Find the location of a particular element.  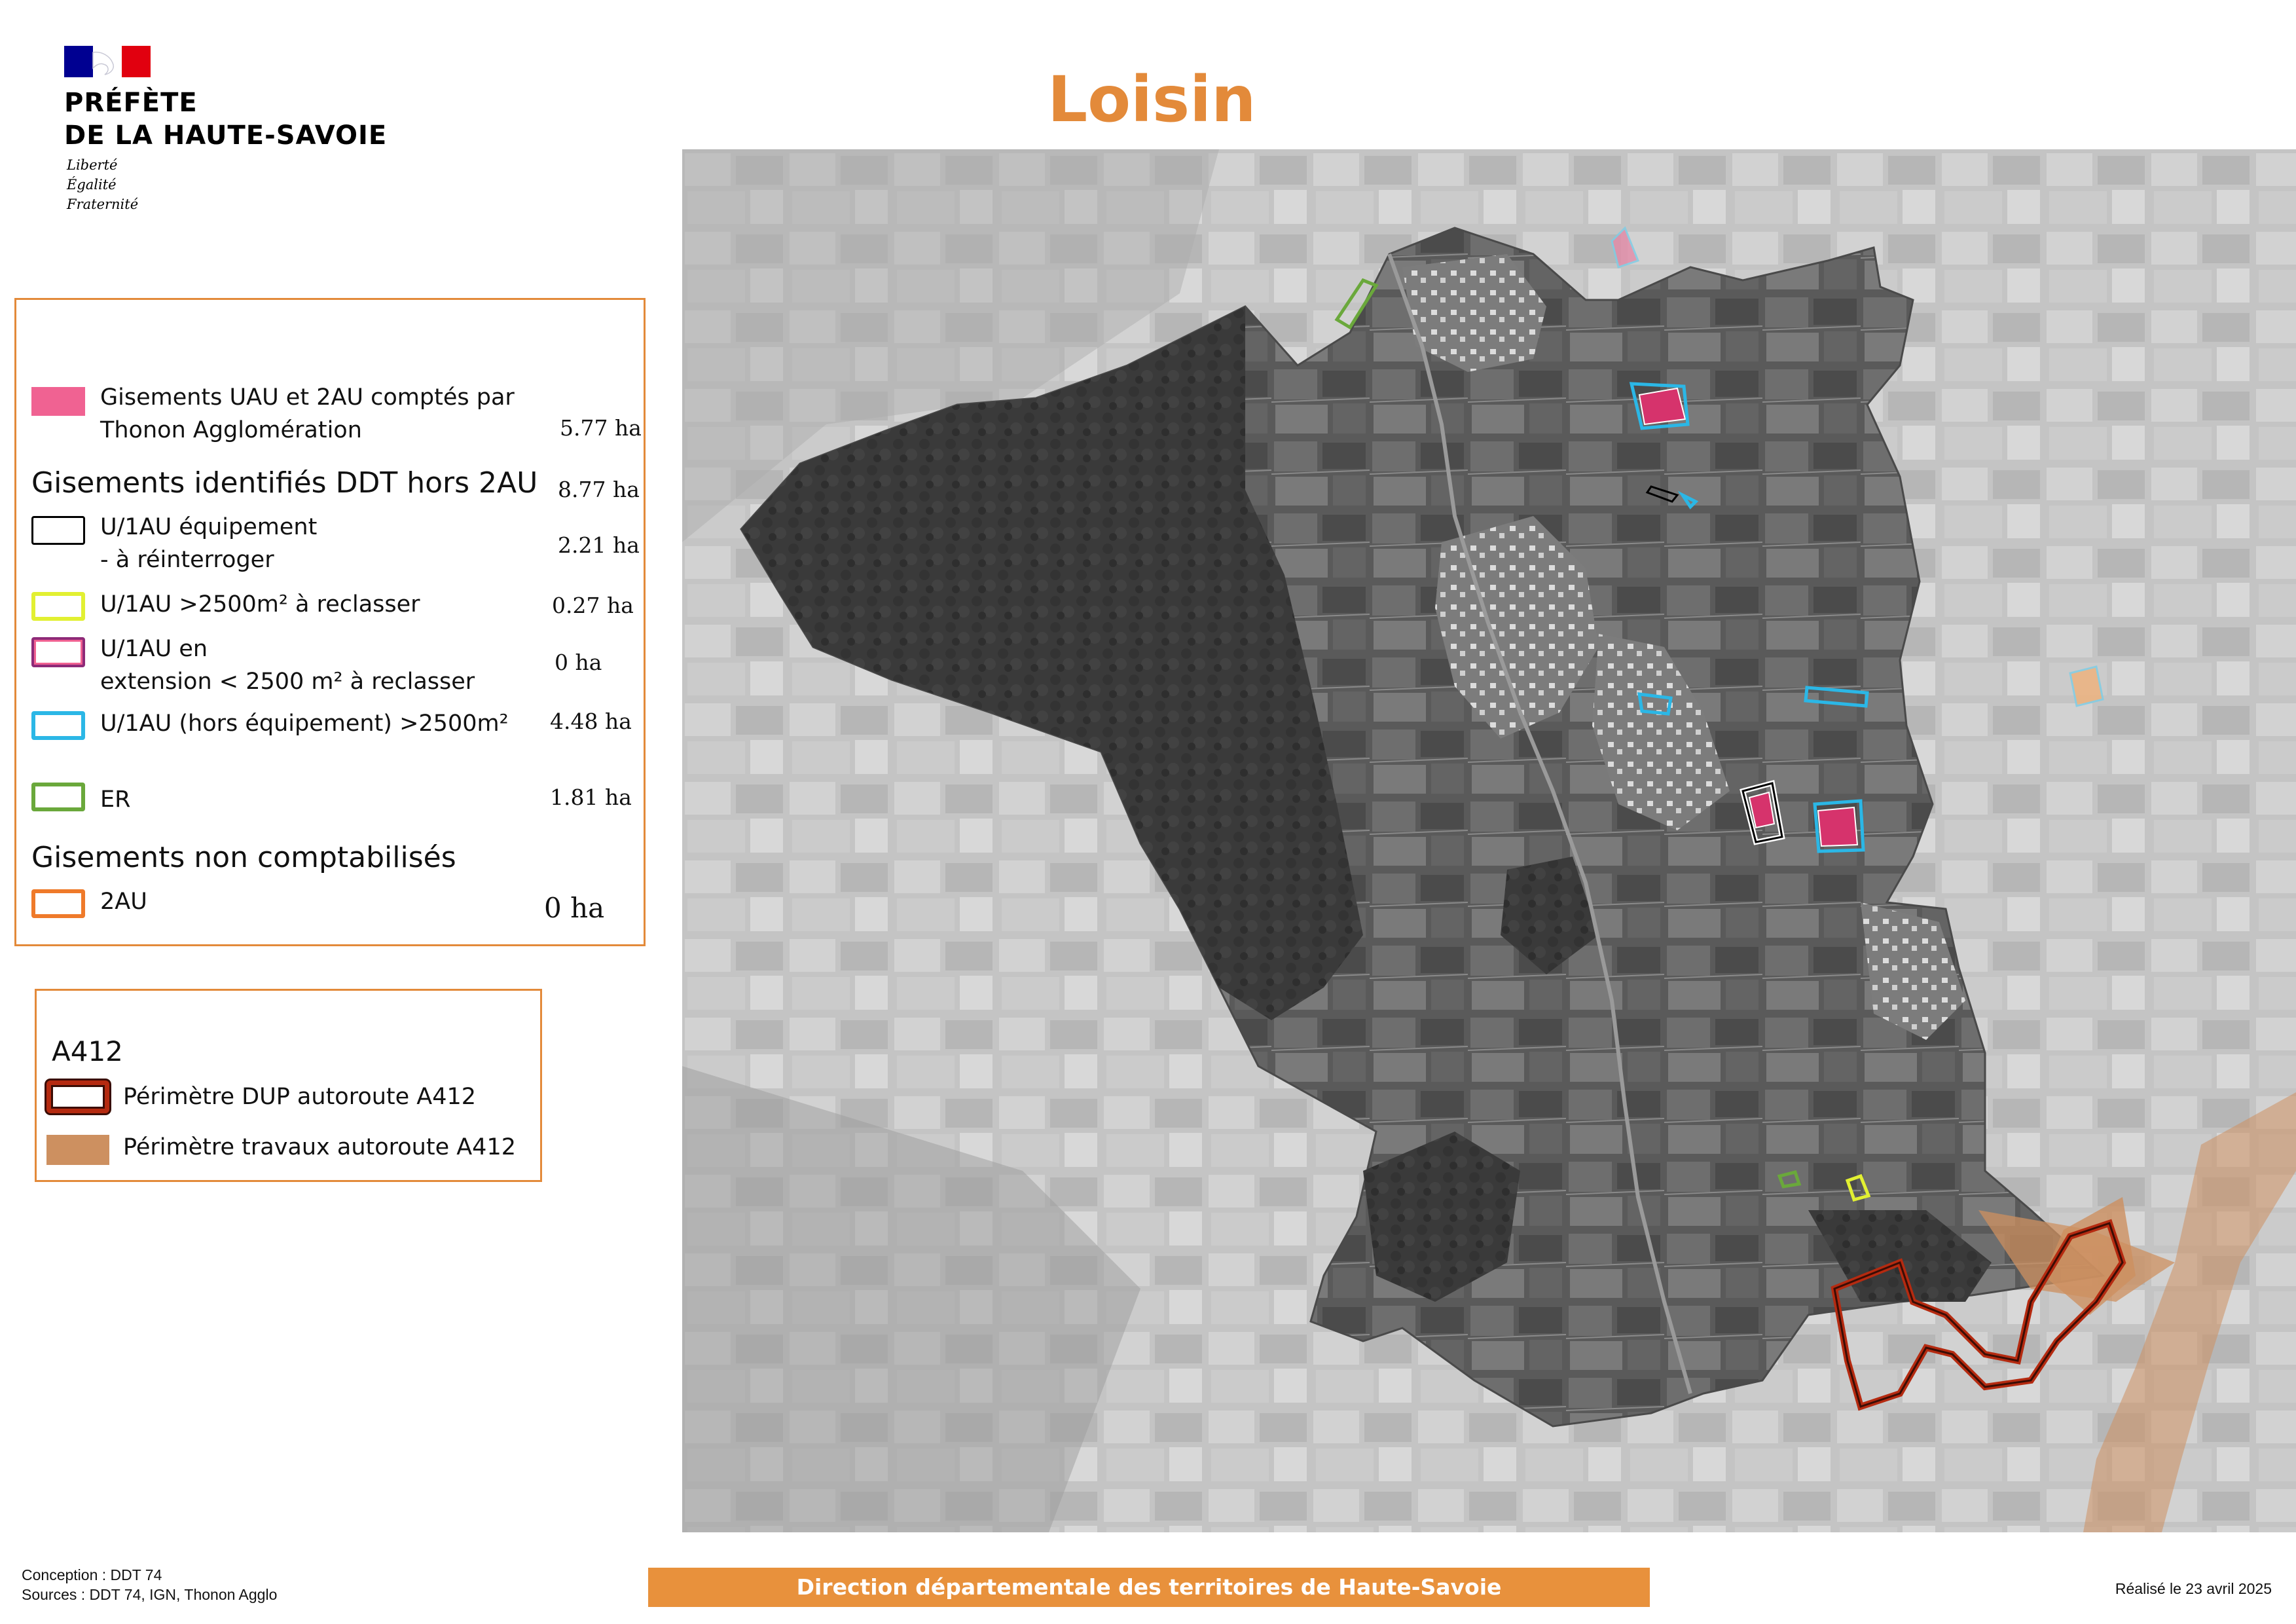

production-date: Réalisé le 23 avril 2025 is located at coordinates (2193, 1588).